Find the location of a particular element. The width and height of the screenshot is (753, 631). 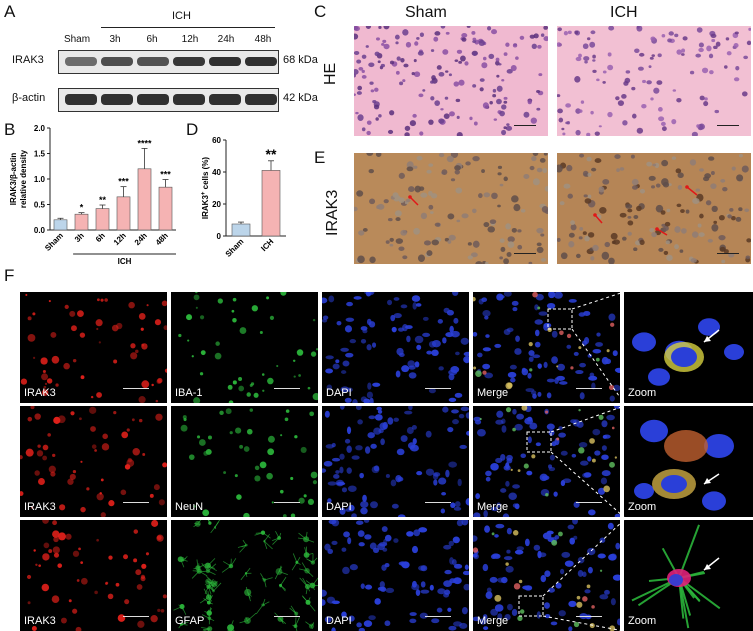

histo-column-ich: ICH is located at coordinates (624, 12).